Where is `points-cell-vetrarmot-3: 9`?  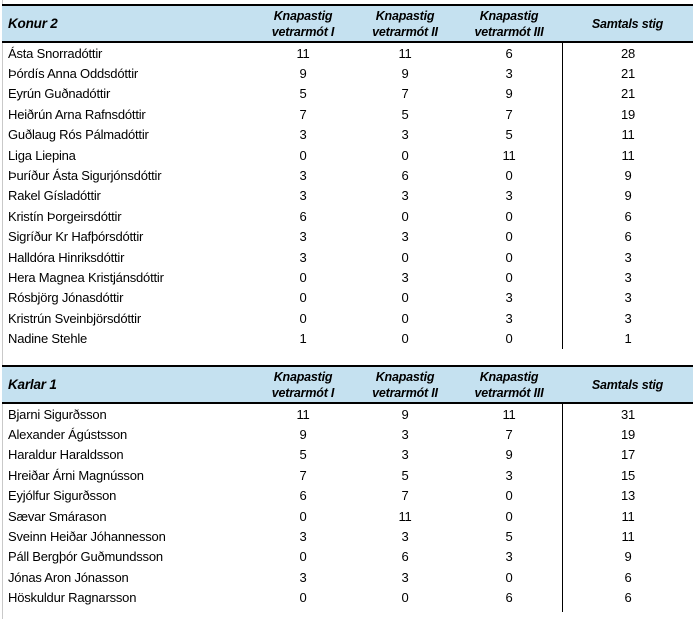 points-cell-vetrarmot-3: 9 is located at coordinates (509, 94).